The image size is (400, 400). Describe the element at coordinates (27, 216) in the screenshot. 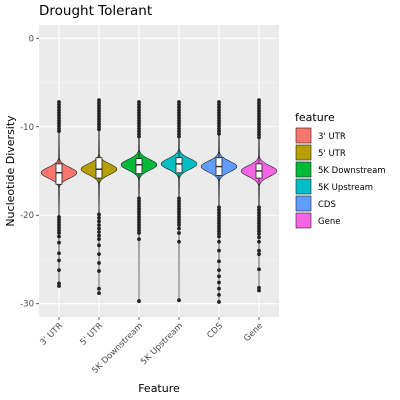

I see `y-tick-label: -20` at that location.